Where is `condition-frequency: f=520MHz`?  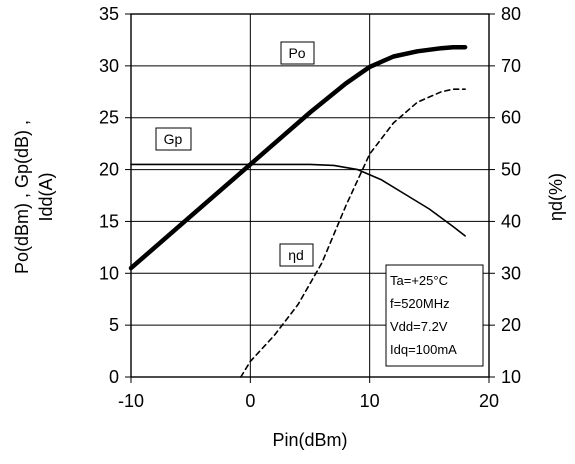 condition-frequency: f=520MHz is located at coordinates (420, 303).